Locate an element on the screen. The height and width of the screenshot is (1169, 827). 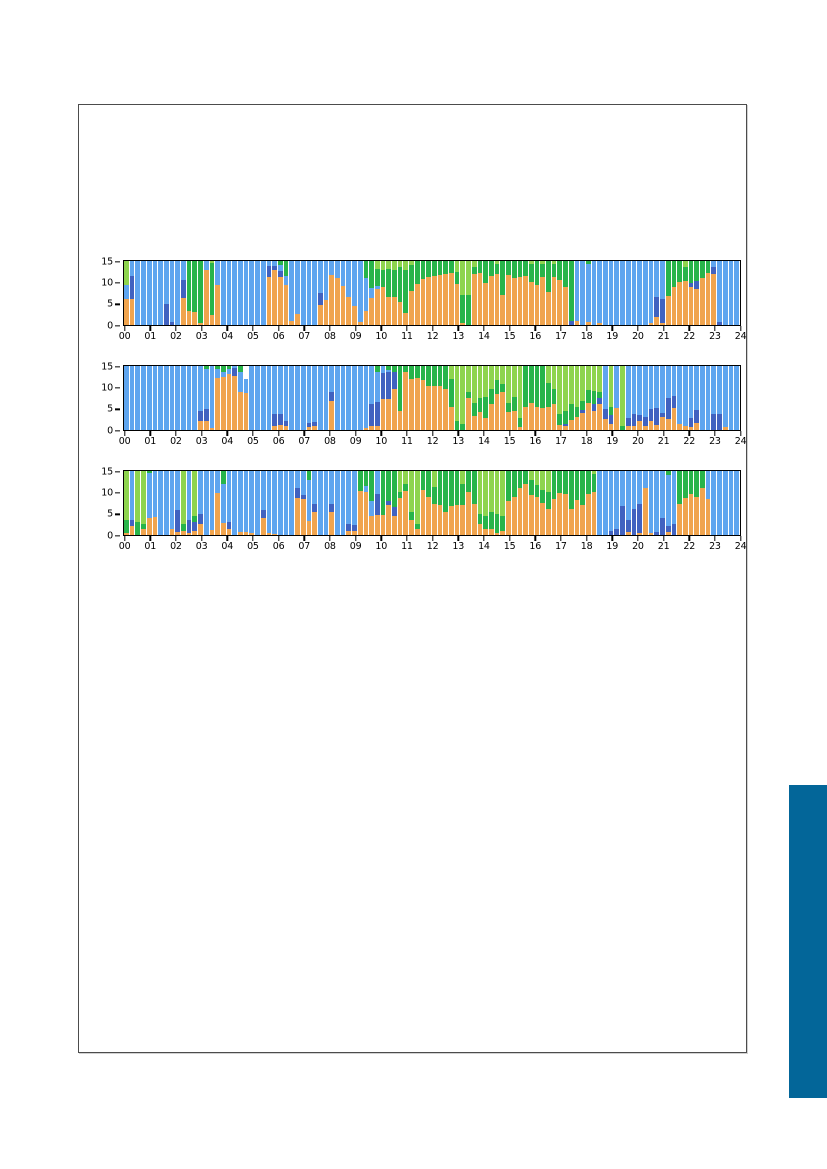
x-tick-label: 19 is located at coordinates (612, 441).